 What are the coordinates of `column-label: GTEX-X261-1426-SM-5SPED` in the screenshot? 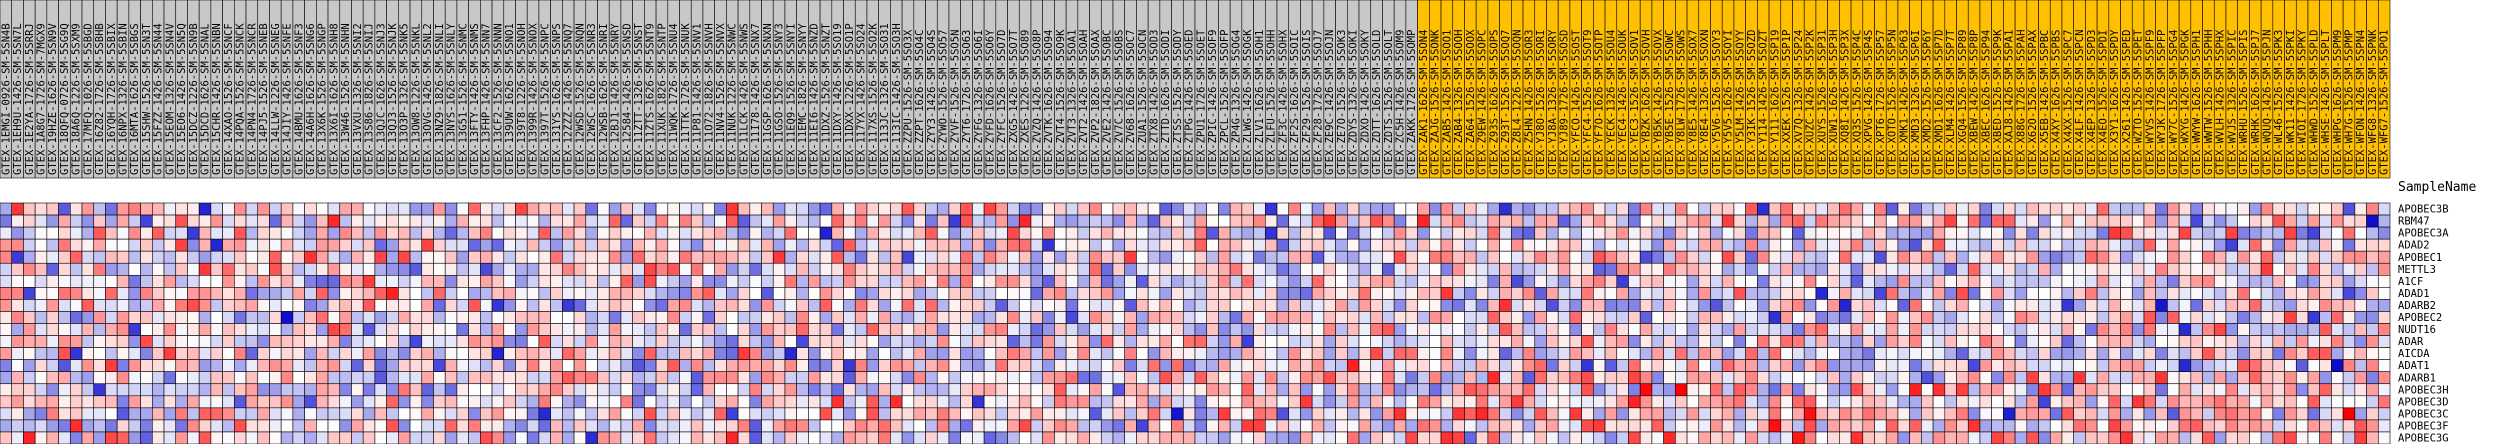 It's located at (2127, 102).